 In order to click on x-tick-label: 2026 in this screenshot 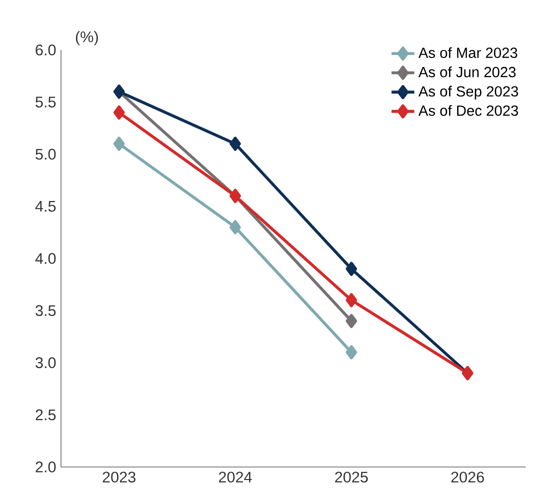, I will do `click(467, 477)`.